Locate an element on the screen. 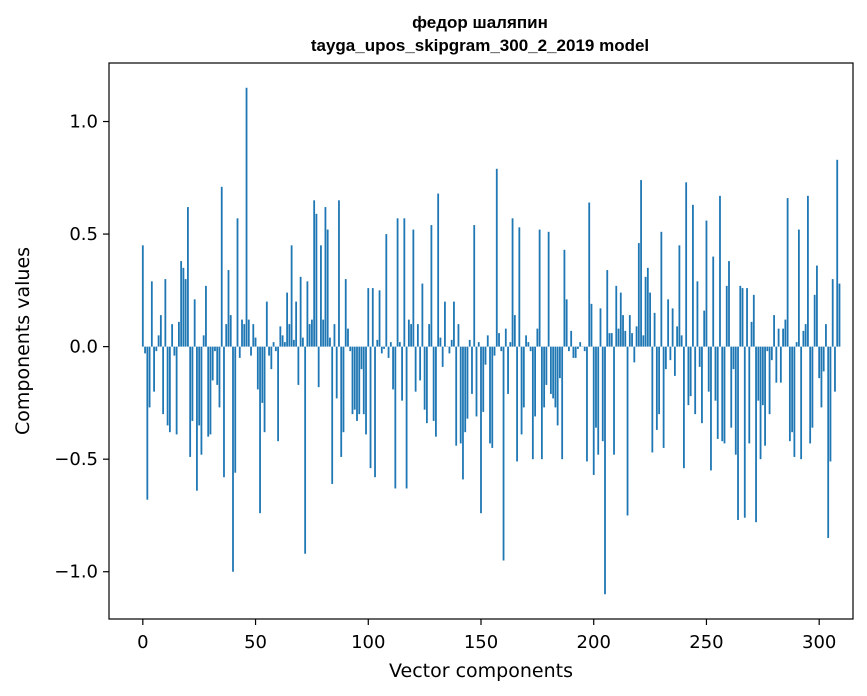  x-tick-label-6: 300 is located at coordinates (819, 642).